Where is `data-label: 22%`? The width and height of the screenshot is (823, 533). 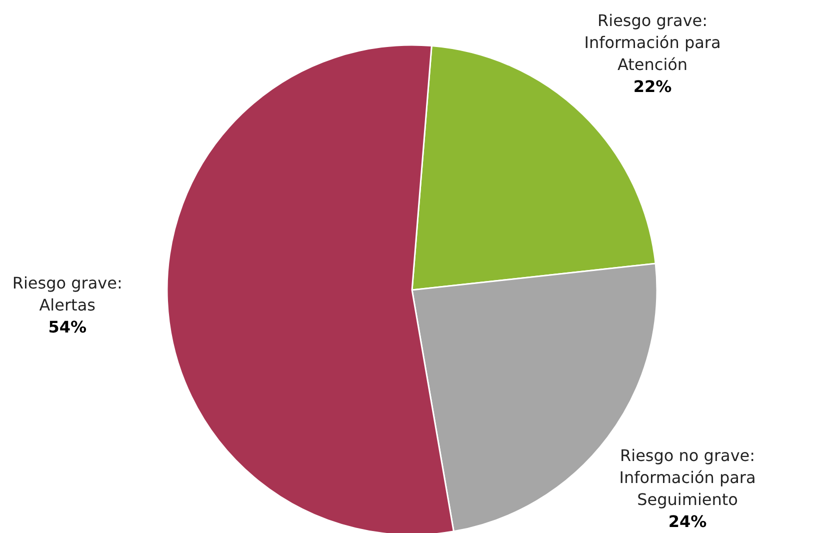 data-label: 22% is located at coordinates (652, 86).